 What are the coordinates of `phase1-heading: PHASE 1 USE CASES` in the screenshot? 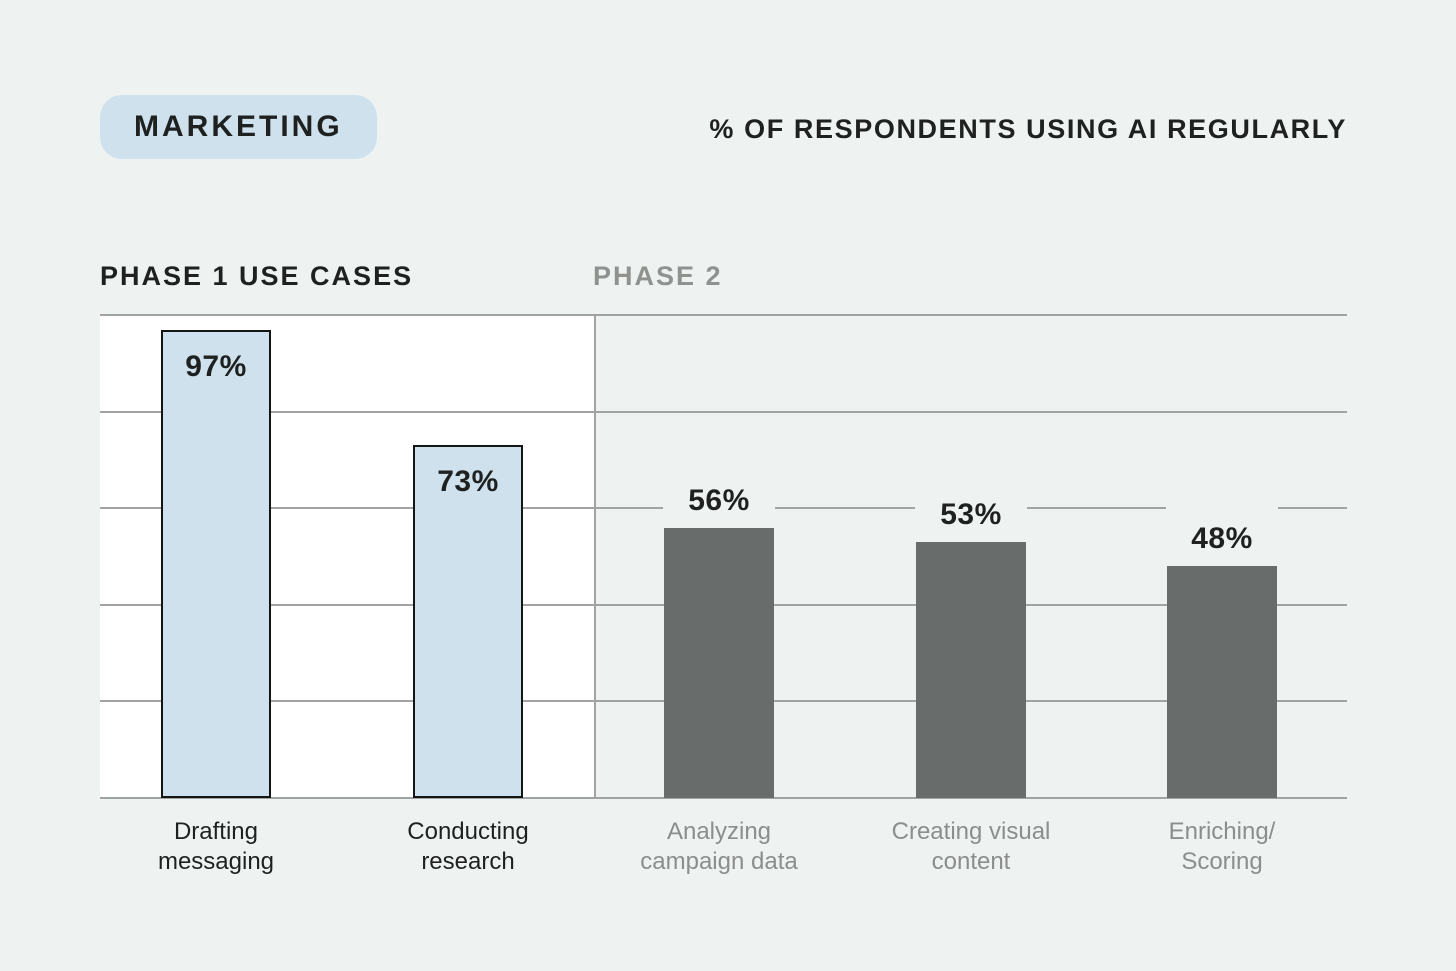 It's located at (257, 276).